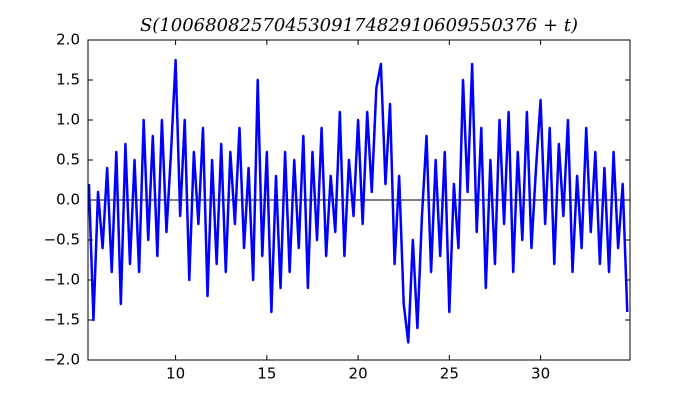 The image size is (700, 400). What do you see at coordinates (449, 374) in the screenshot?
I see `x-tick-label: 25` at bounding box center [449, 374].